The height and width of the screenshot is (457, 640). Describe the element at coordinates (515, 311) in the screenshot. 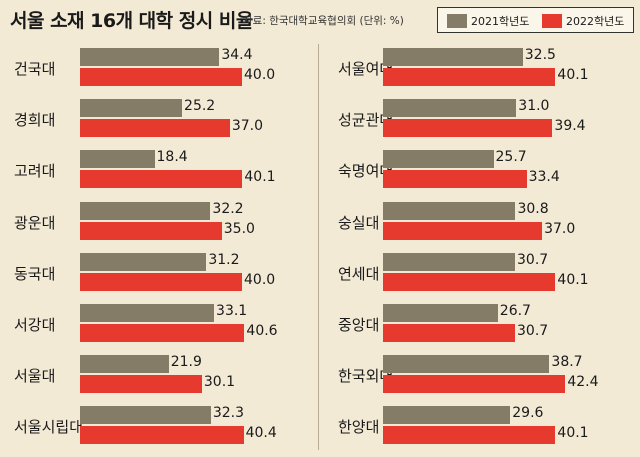

I see `value-label-2021: 26.7` at that location.